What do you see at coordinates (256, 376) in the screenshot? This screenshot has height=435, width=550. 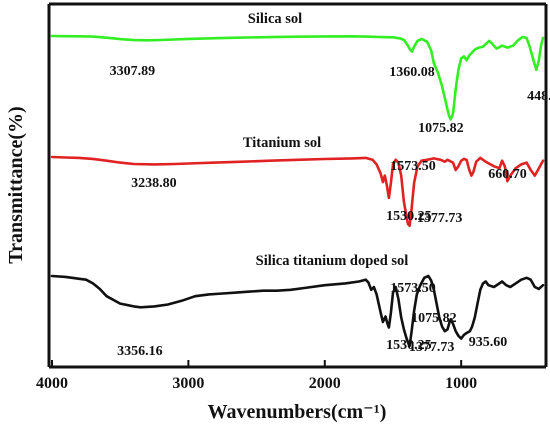 I see `x-axis-ticks: 4000 3000 2000 1000` at bounding box center [256, 376].